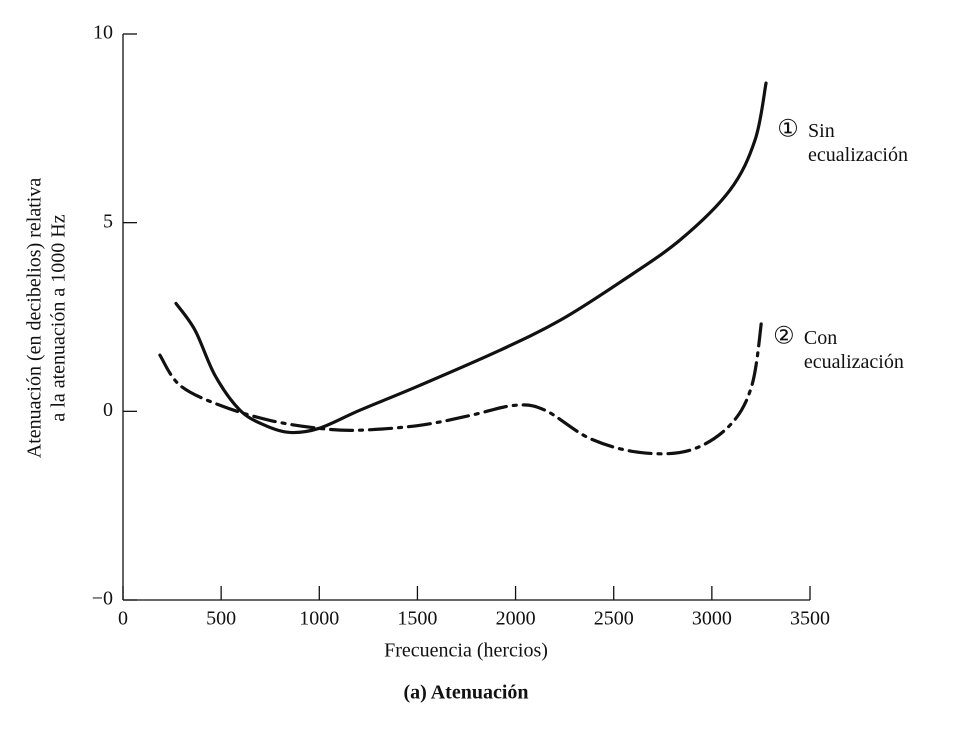 The width and height of the screenshot is (964, 731). Describe the element at coordinates (461, 386) in the screenshot. I see `series-line` at that location.